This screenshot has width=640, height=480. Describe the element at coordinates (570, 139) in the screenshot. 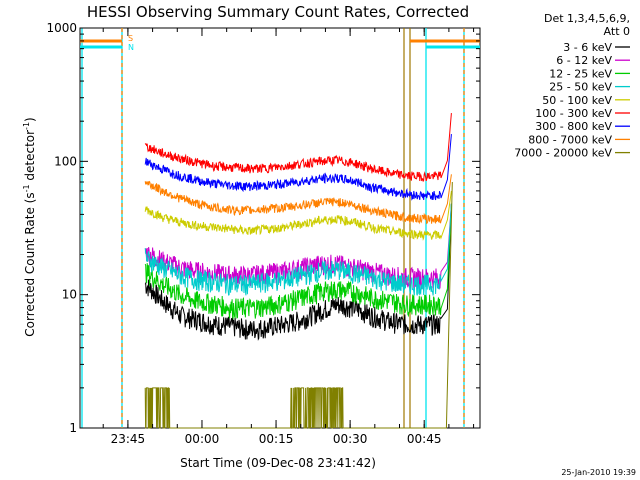

I see `legend-entry: 800 - 7000 keV` at that location.